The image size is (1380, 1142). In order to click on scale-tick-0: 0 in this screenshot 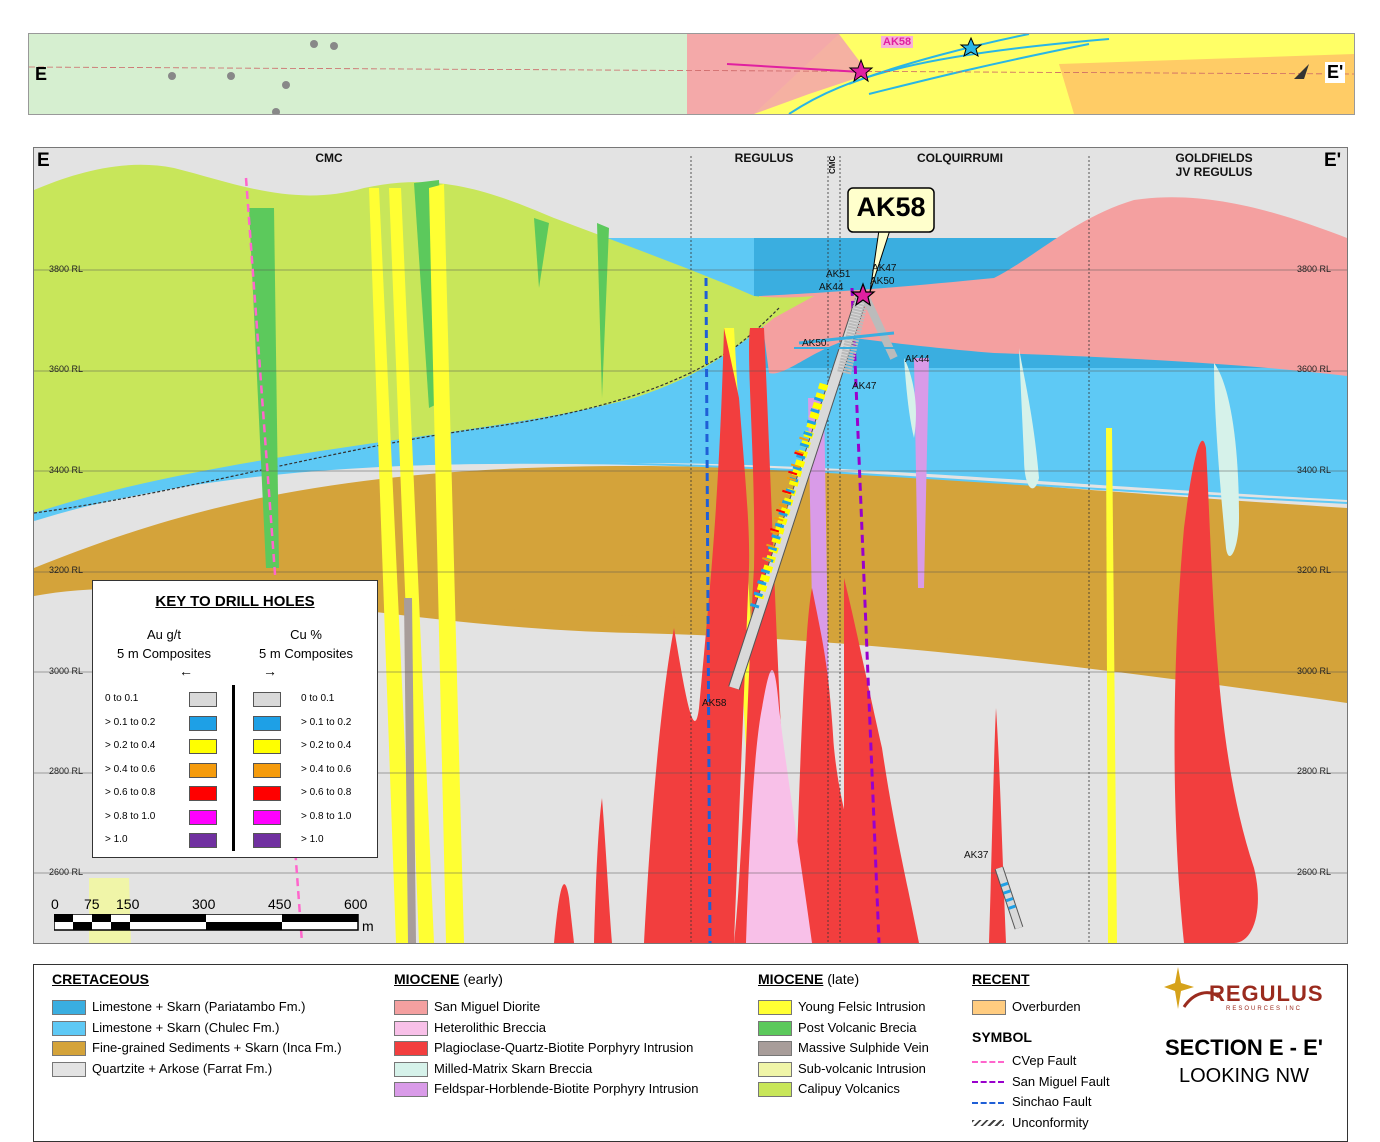, I will do `click(55, 904)`.